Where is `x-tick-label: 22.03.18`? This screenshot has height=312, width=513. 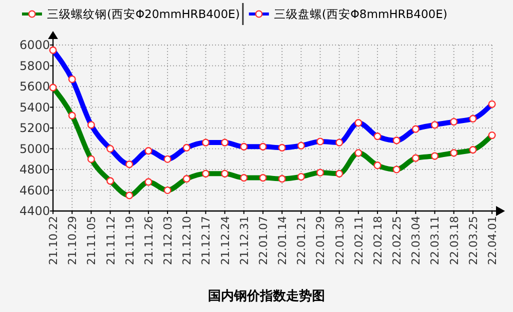
x-tick-label: 22.03.18 is located at coordinates (454, 240).